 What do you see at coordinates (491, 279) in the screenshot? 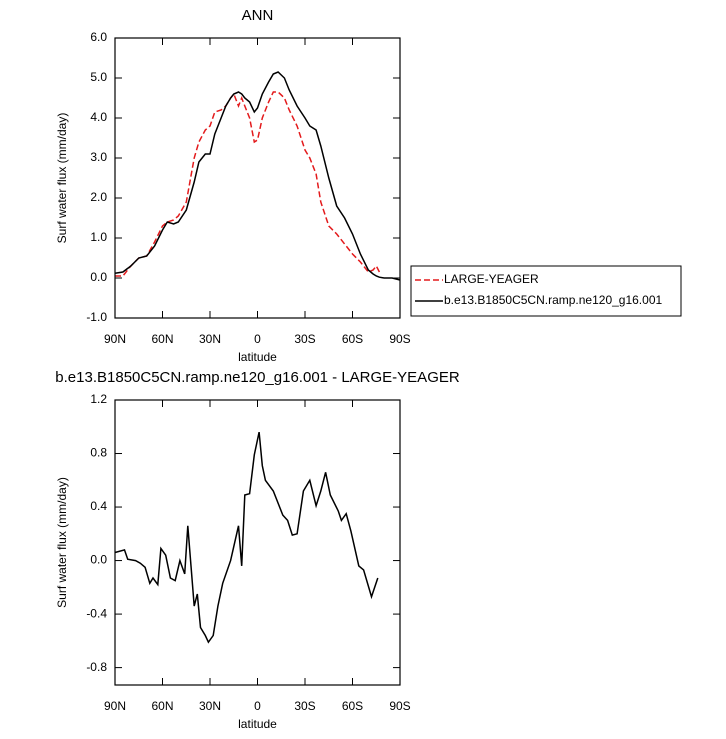
I see `legend-label: LARGE-YEAGER` at bounding box center [491, 279].